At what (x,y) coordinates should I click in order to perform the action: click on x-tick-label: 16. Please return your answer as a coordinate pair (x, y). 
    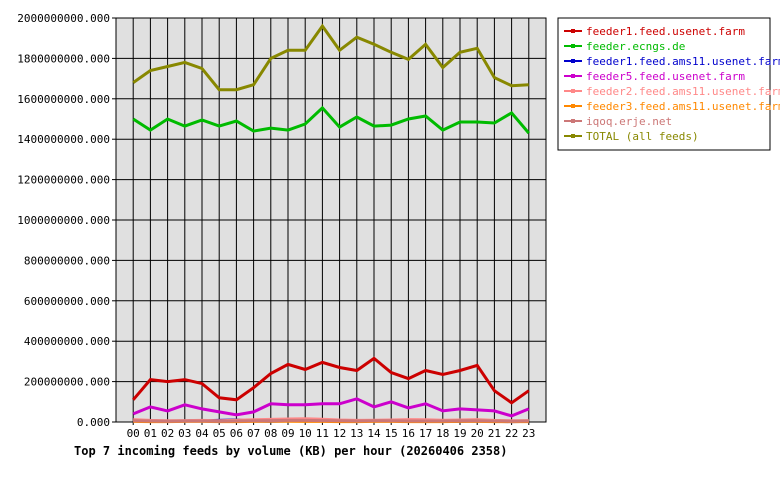
    Looking at the image, I should click on (408, 433).